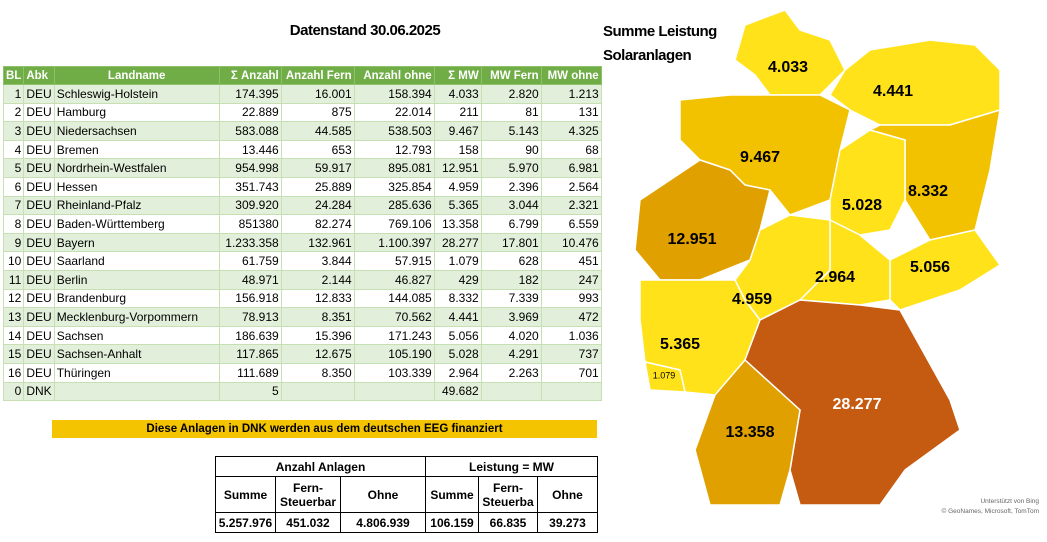  What do you see at coordinates (394, 186) in the screenshot?
I see `cell: 325.854` at bounding box center [394, 186].